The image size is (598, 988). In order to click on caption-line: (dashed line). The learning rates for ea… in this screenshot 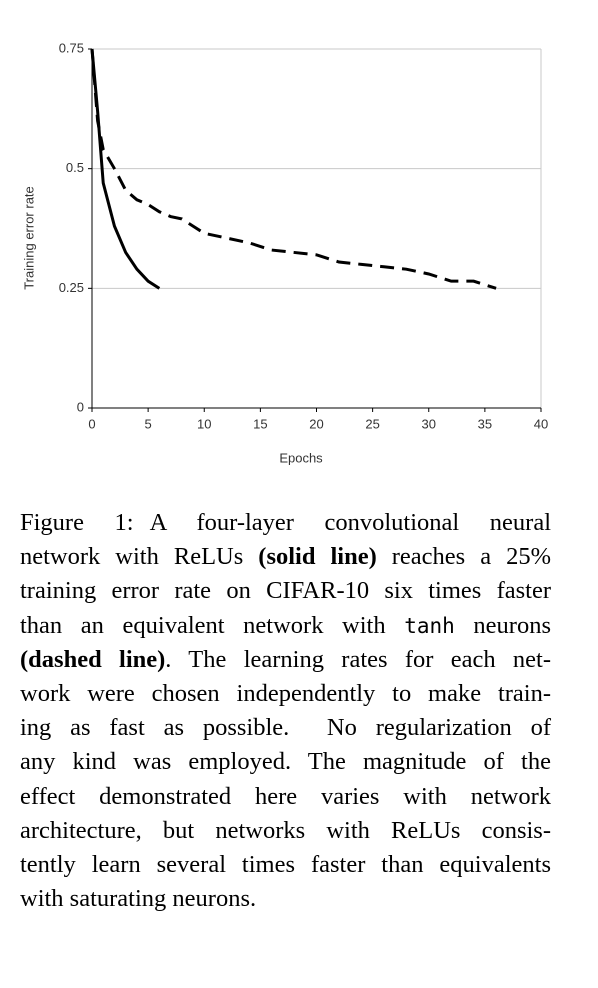, I will do `click(285, 660)`.